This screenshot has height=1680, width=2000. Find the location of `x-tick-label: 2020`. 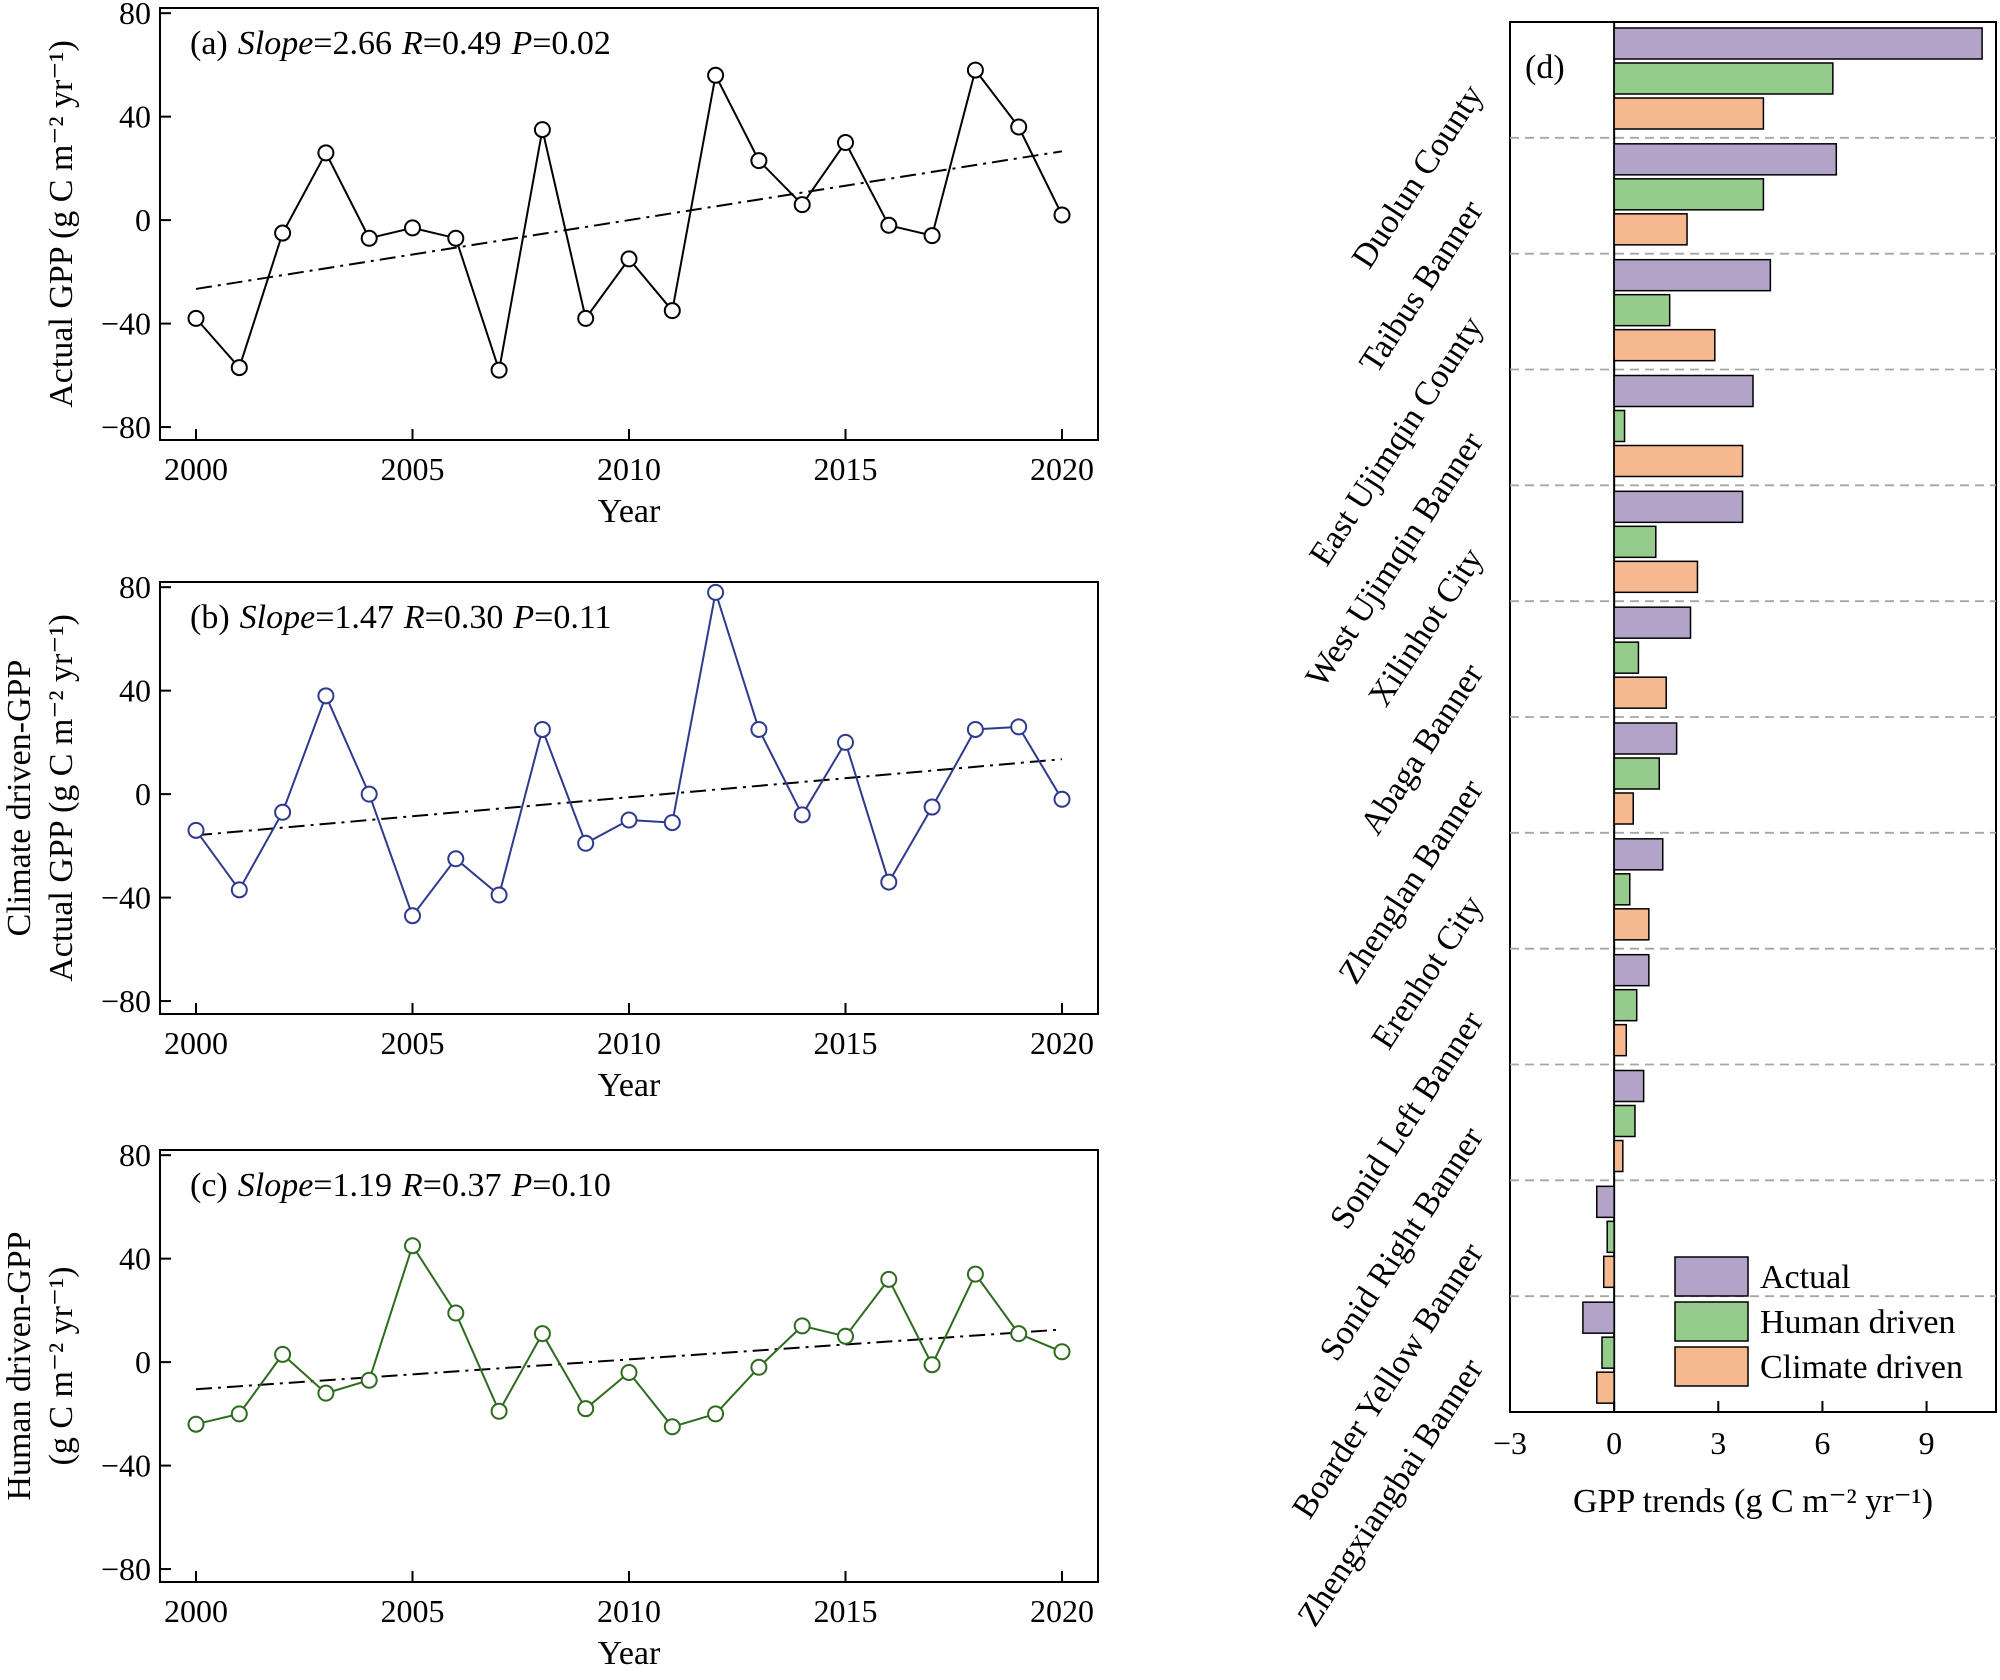

x-tick-label: 2020 is located at coordinates (1062, 1043).